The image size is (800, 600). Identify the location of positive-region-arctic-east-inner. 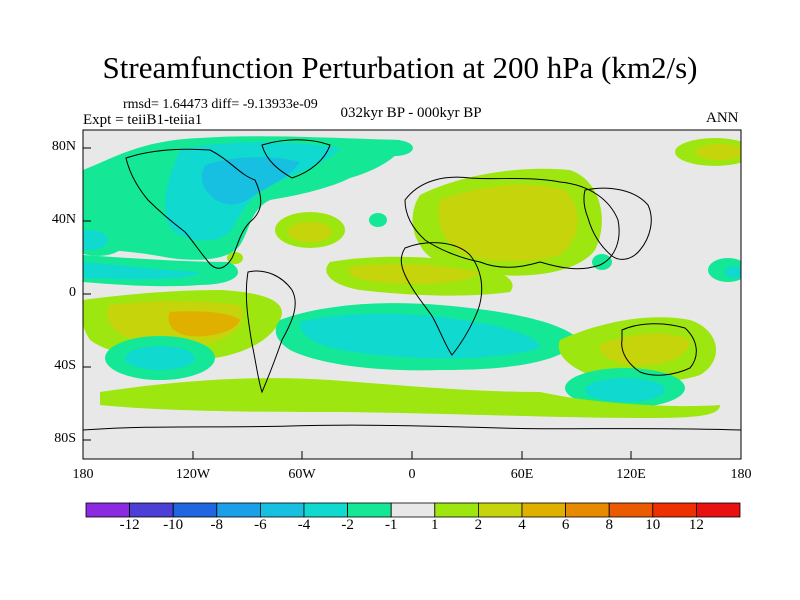
(718, 152).